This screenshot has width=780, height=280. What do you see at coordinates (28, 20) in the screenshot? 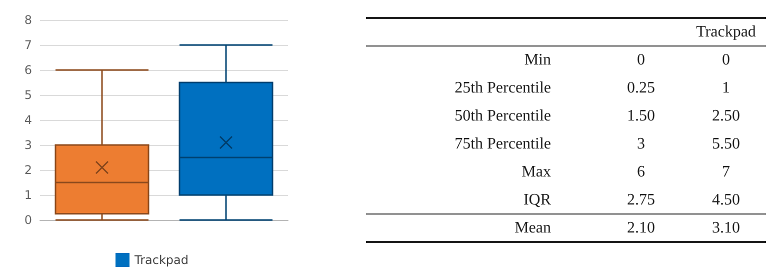
I see `y-tick-label: 8` at bounding box center [28, 20].